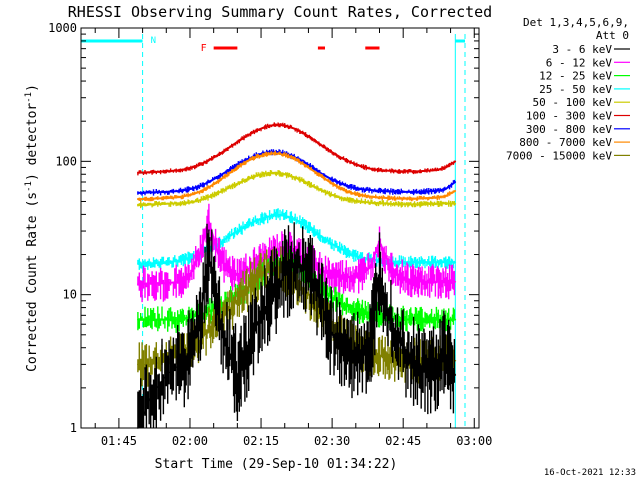  What do you see at coordinates (403, 441) in the screenshot?
I see `x-tick-label: 02:45` at bounding box center [403, 441].